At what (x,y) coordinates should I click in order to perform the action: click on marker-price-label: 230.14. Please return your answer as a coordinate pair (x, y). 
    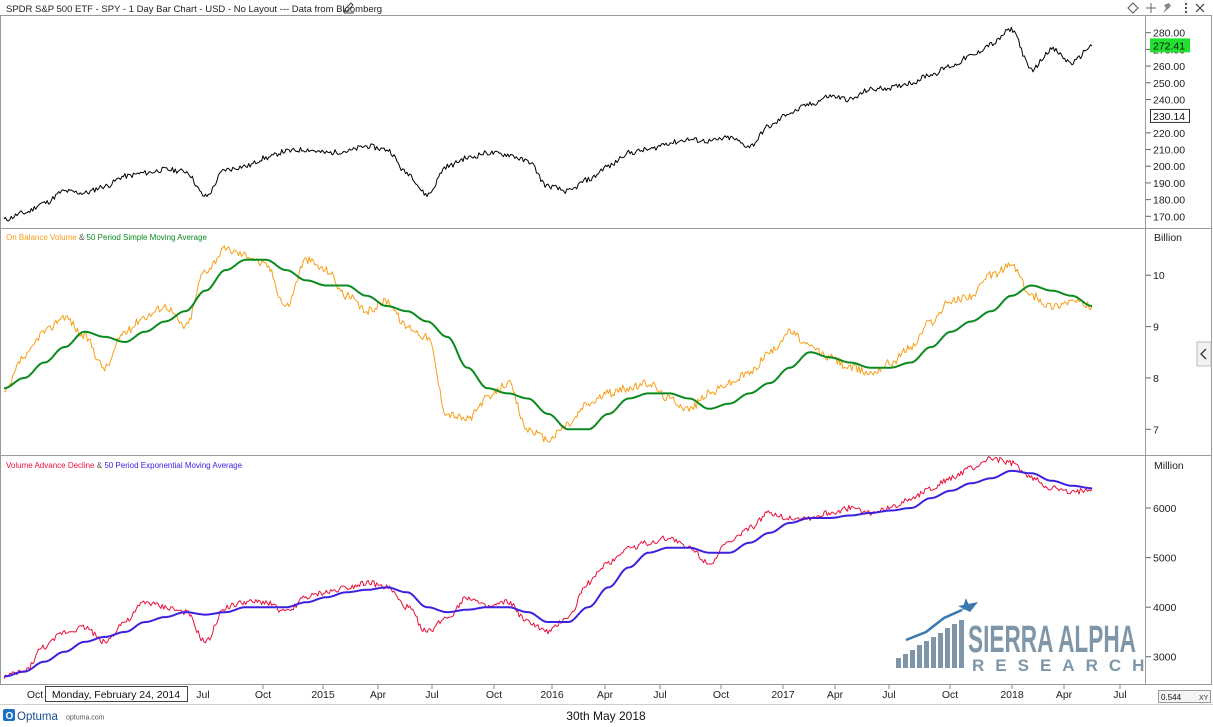
    Looking at the image, I should click on (1169, 117).